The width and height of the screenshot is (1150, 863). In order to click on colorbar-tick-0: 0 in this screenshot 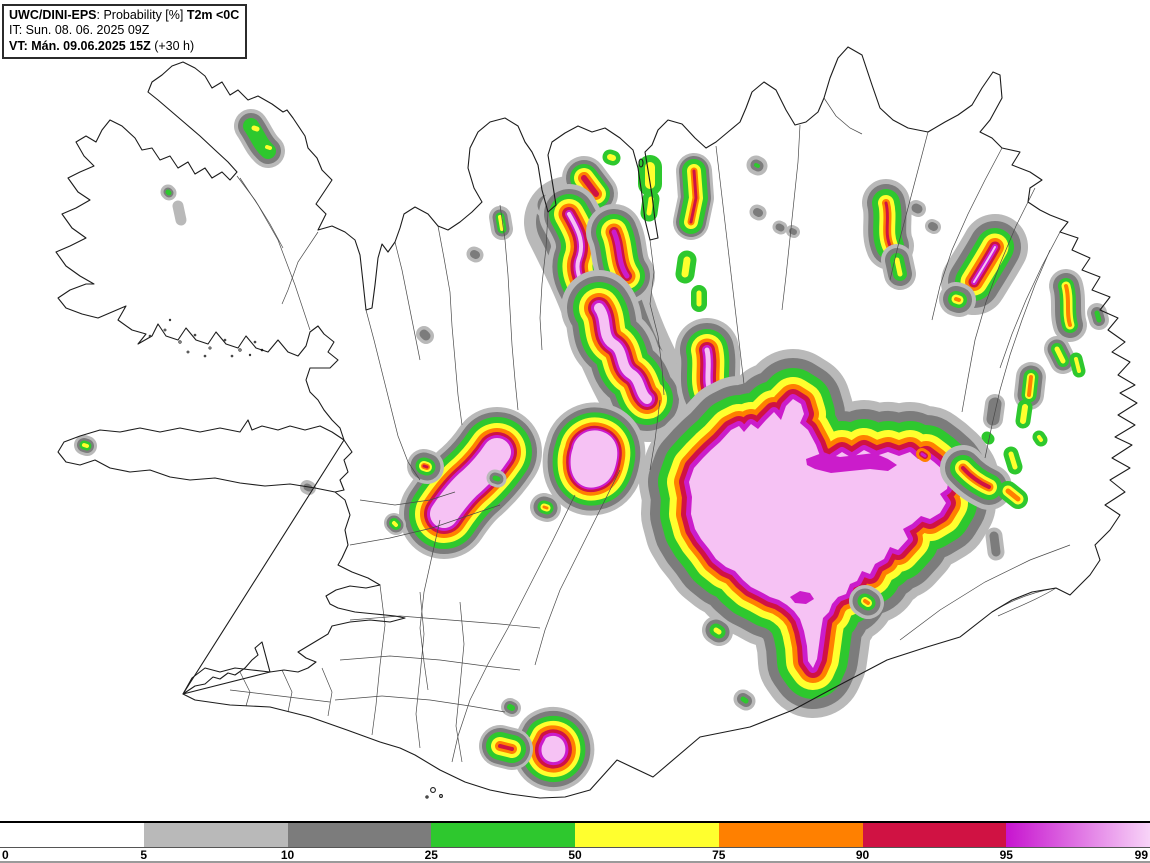, I will do `click(5, 855)`.